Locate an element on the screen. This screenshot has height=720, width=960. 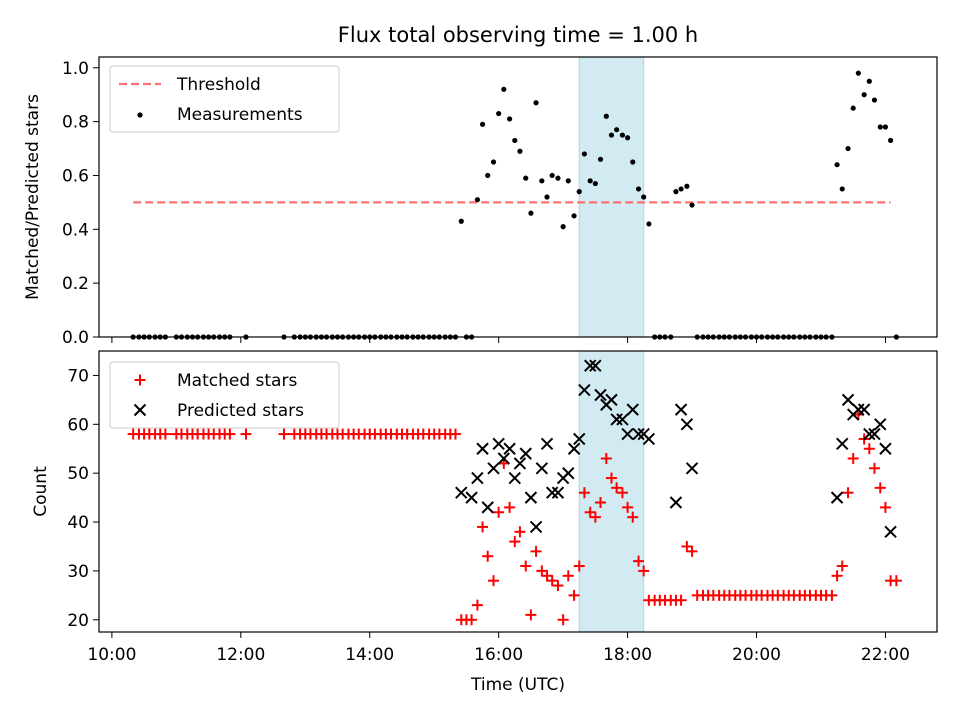
observation-window-top is located at coordinates (611, 197).